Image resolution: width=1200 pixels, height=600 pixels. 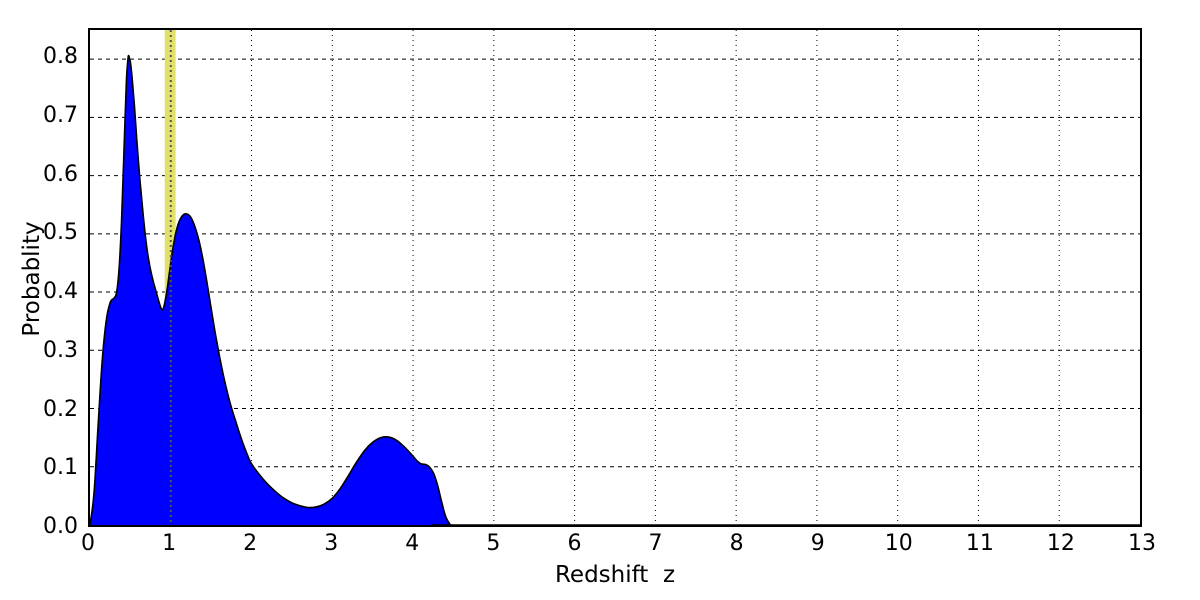 What do you see at coordinates (60, 526) in the screenshot?
I see `y-tick-label: 0.0` at bounding box center [60, 526].